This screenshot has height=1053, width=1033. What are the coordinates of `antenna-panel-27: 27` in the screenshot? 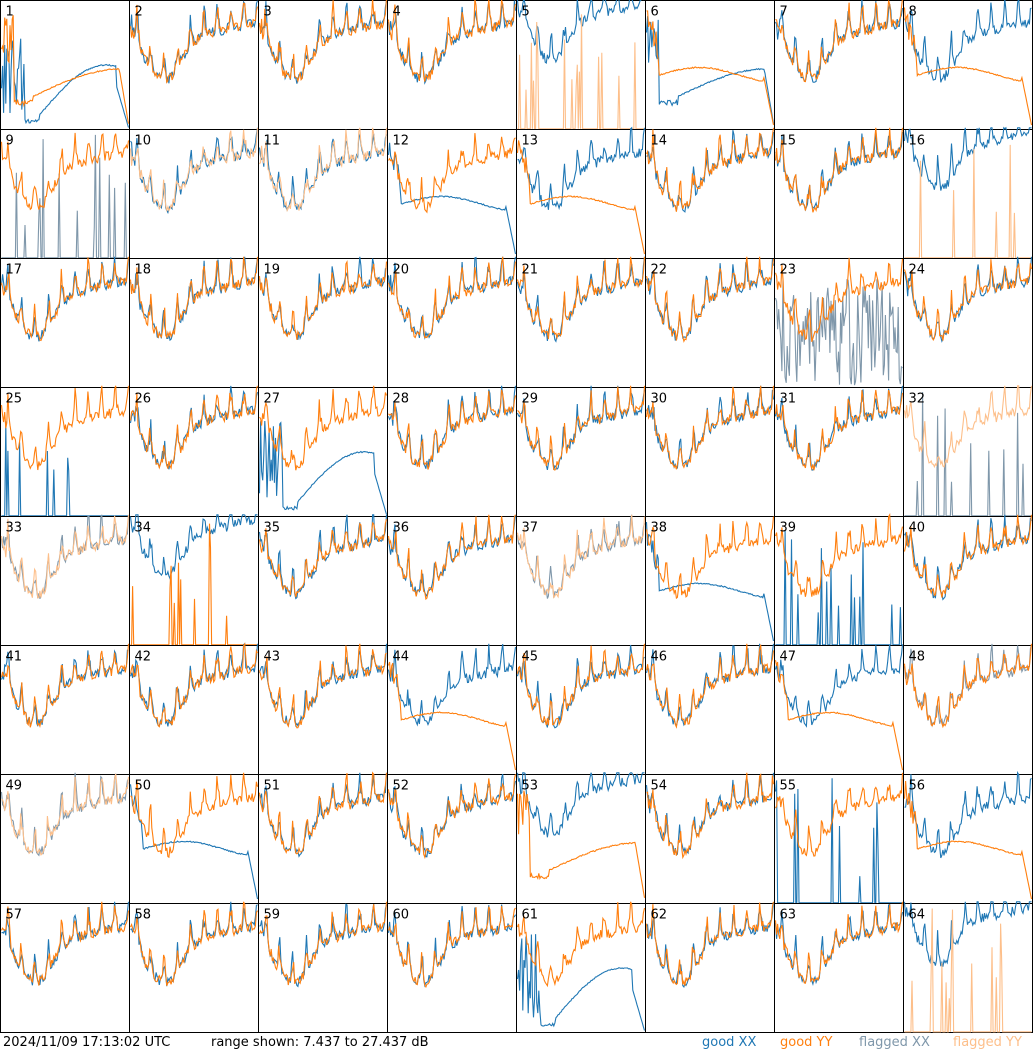 It's located at (323, 451).